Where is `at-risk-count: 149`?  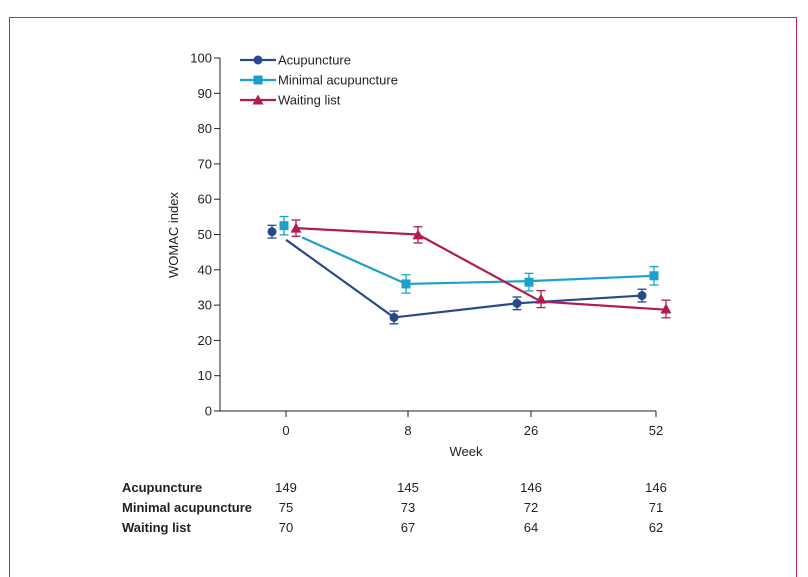 at-risk-count: 149 is located at coordinates (286, 487).